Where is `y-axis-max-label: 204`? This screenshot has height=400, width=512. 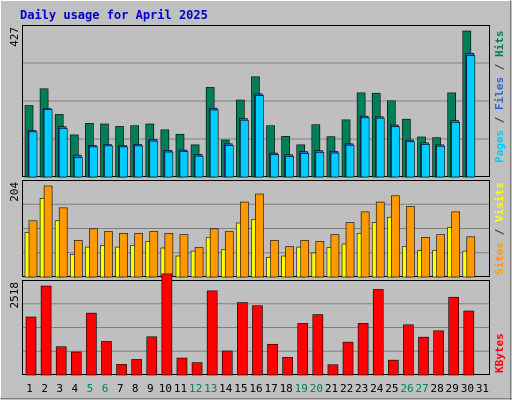 y-axis-max-label: 204 is located at coordinates (14, 192).